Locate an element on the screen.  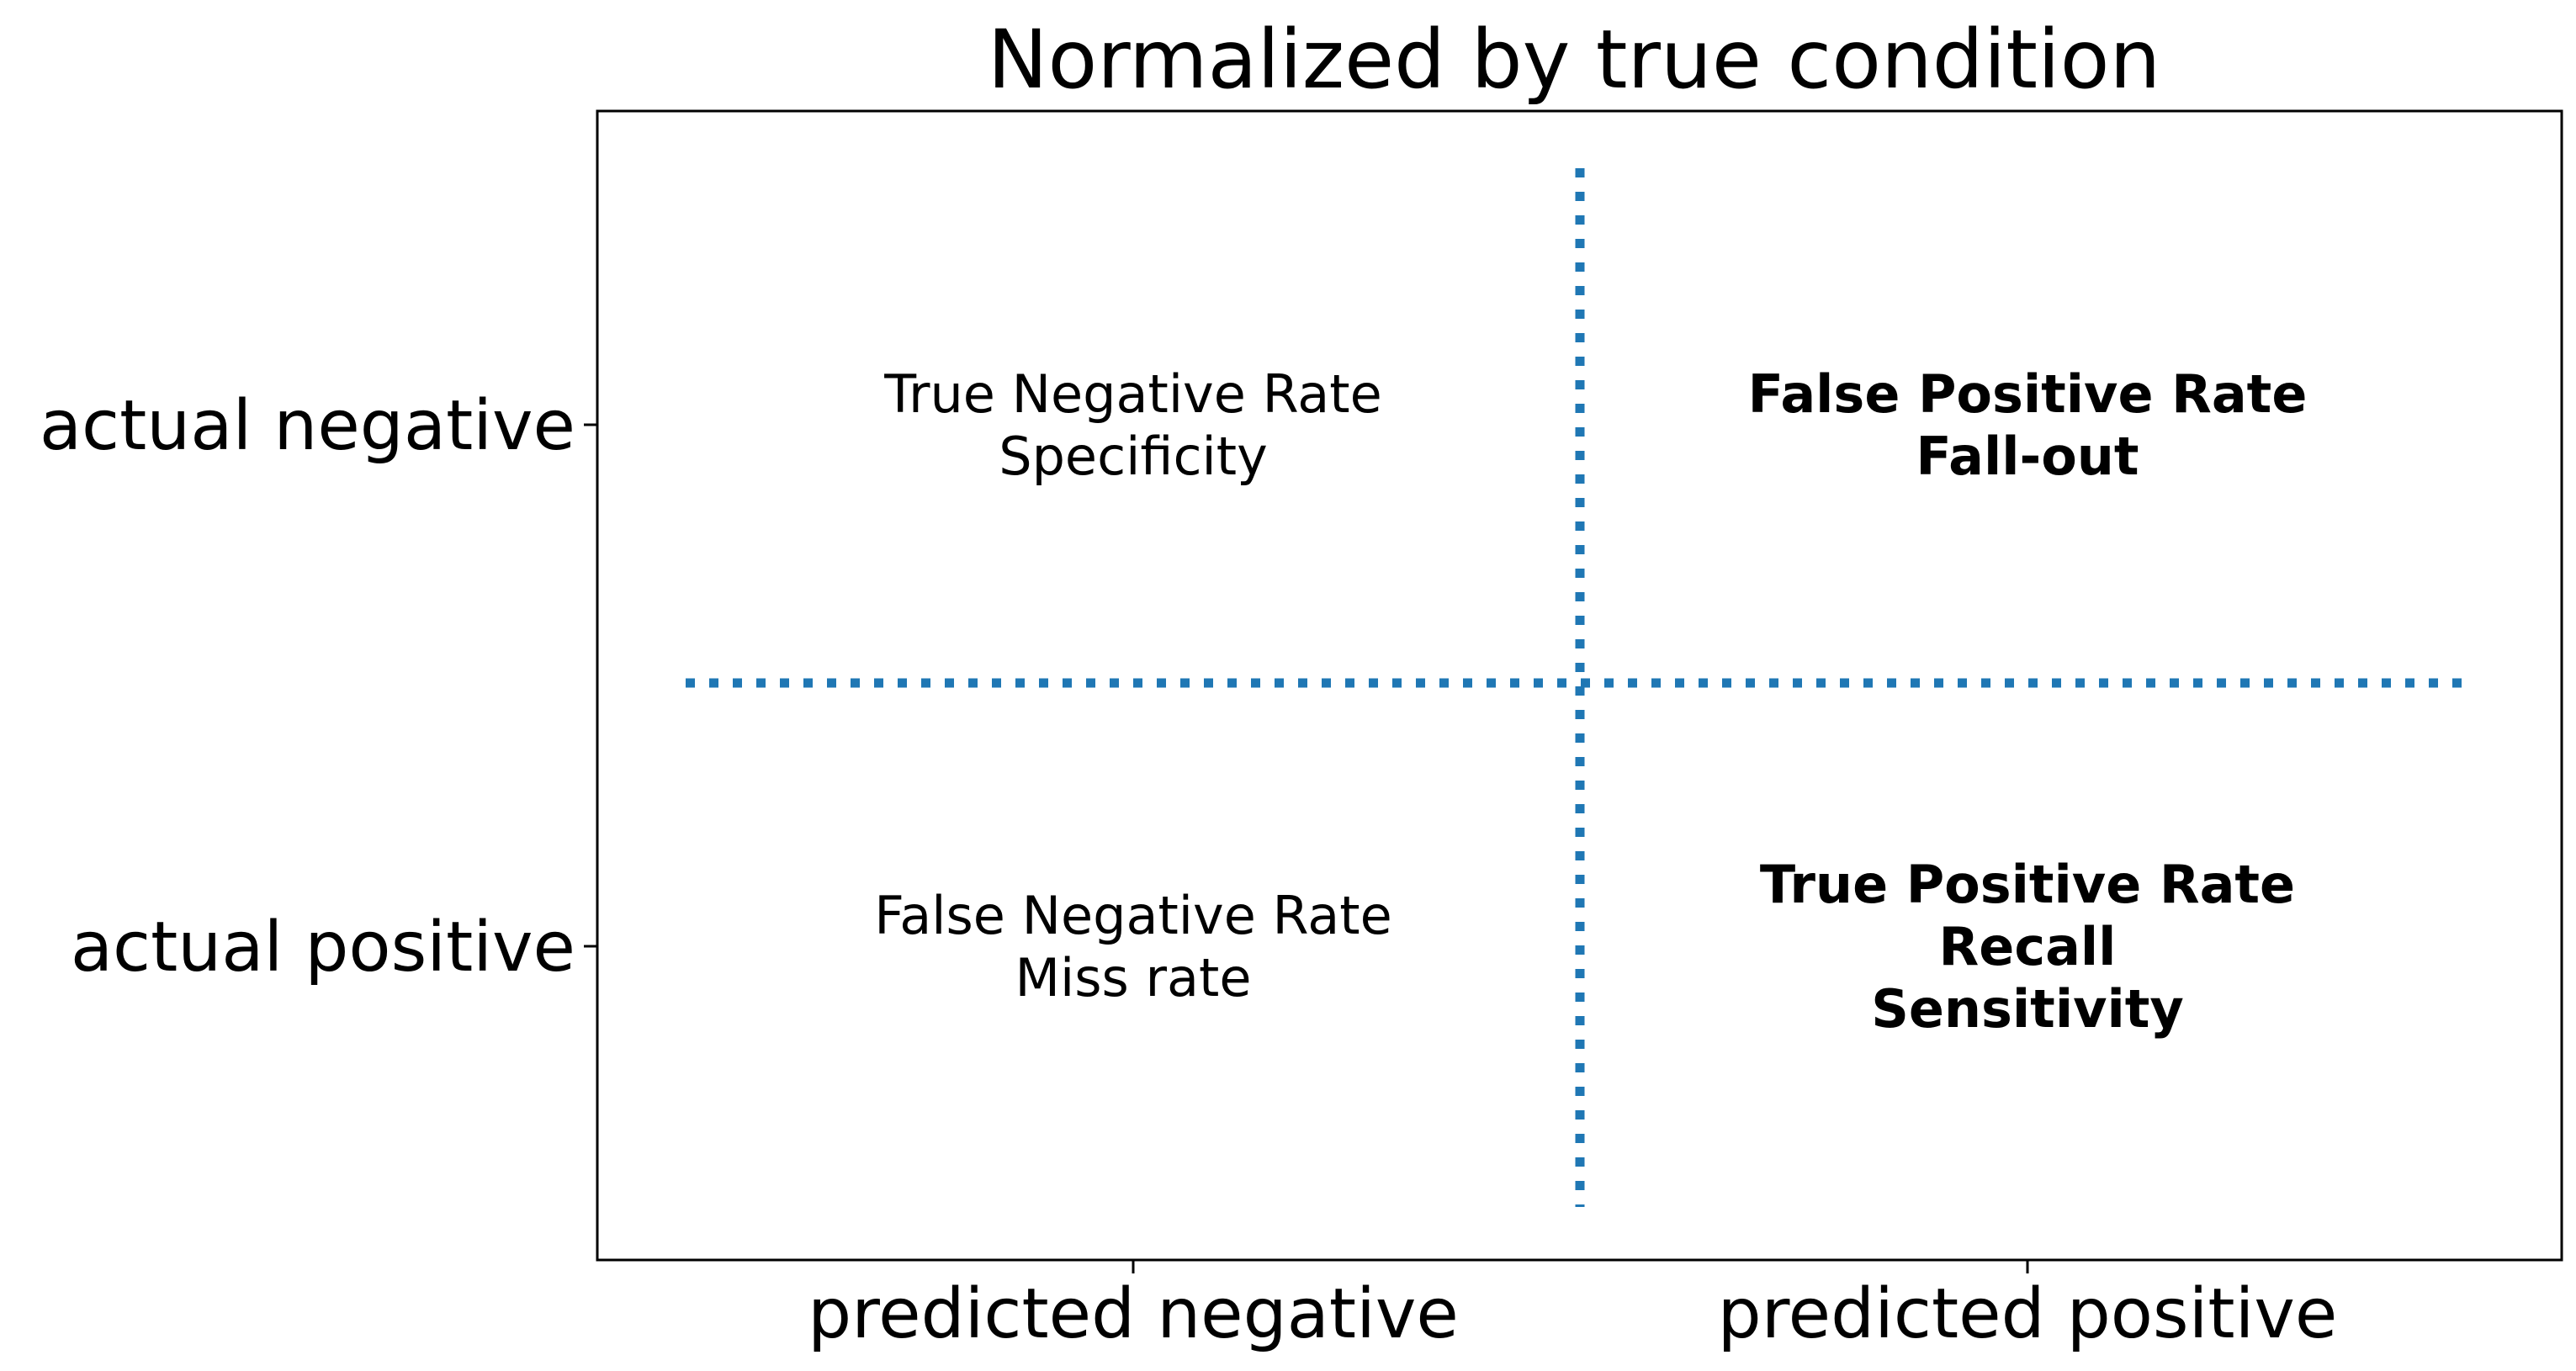
cell-text-line: Specificity is located at coordinates (1133, 456).